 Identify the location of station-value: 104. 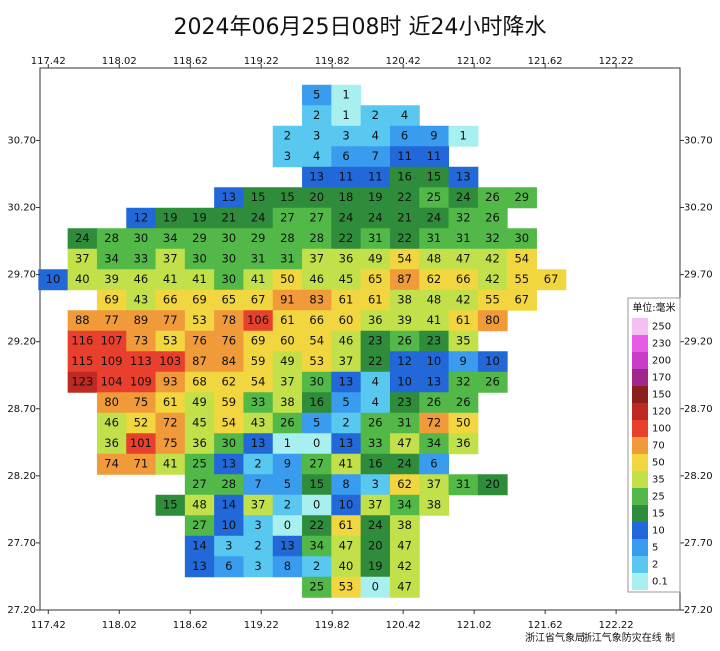
(112, 382).